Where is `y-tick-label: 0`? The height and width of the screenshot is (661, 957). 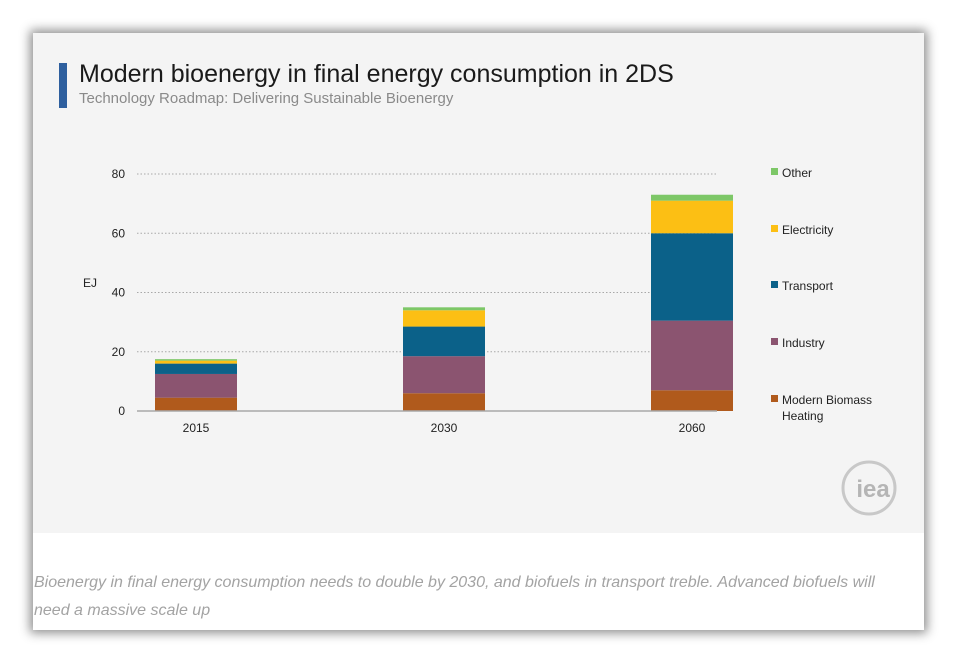
y-tick-label: 0 is located at coordinates (121, 411).